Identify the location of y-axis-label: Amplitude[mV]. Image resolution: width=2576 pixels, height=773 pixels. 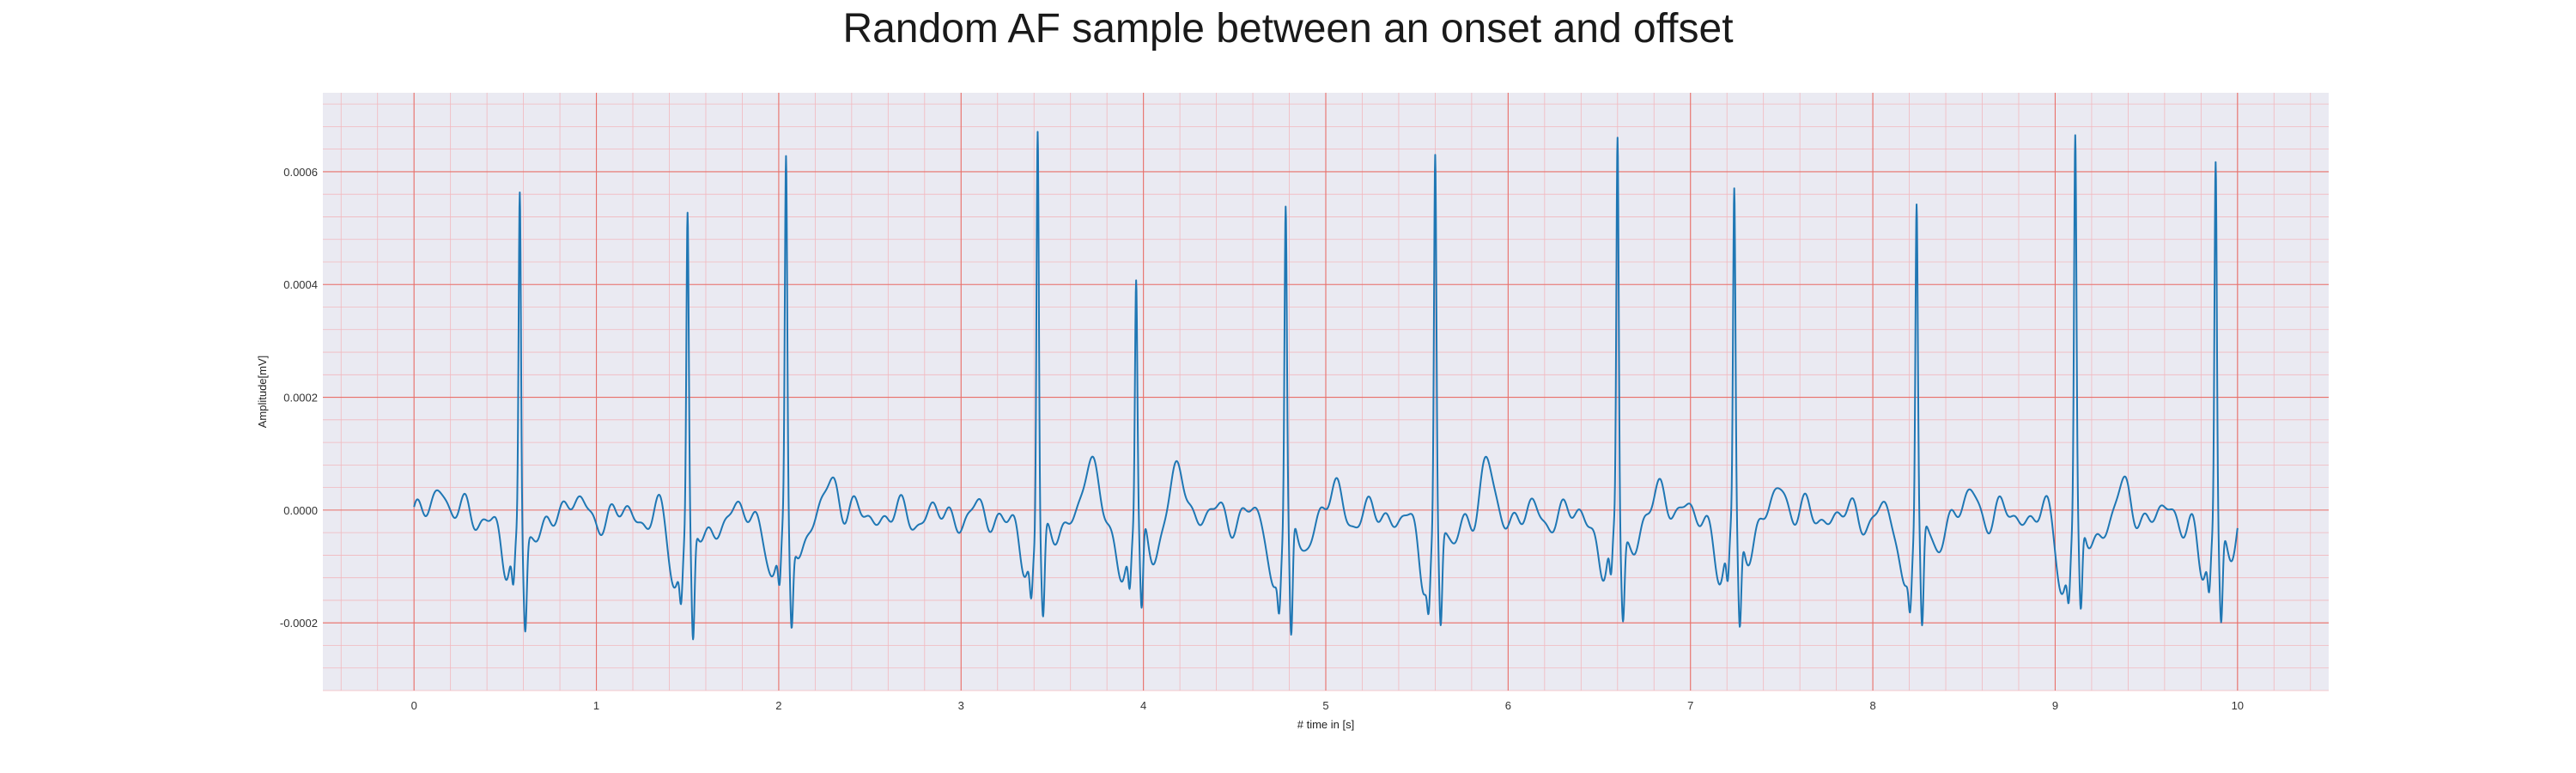
(262, 392).